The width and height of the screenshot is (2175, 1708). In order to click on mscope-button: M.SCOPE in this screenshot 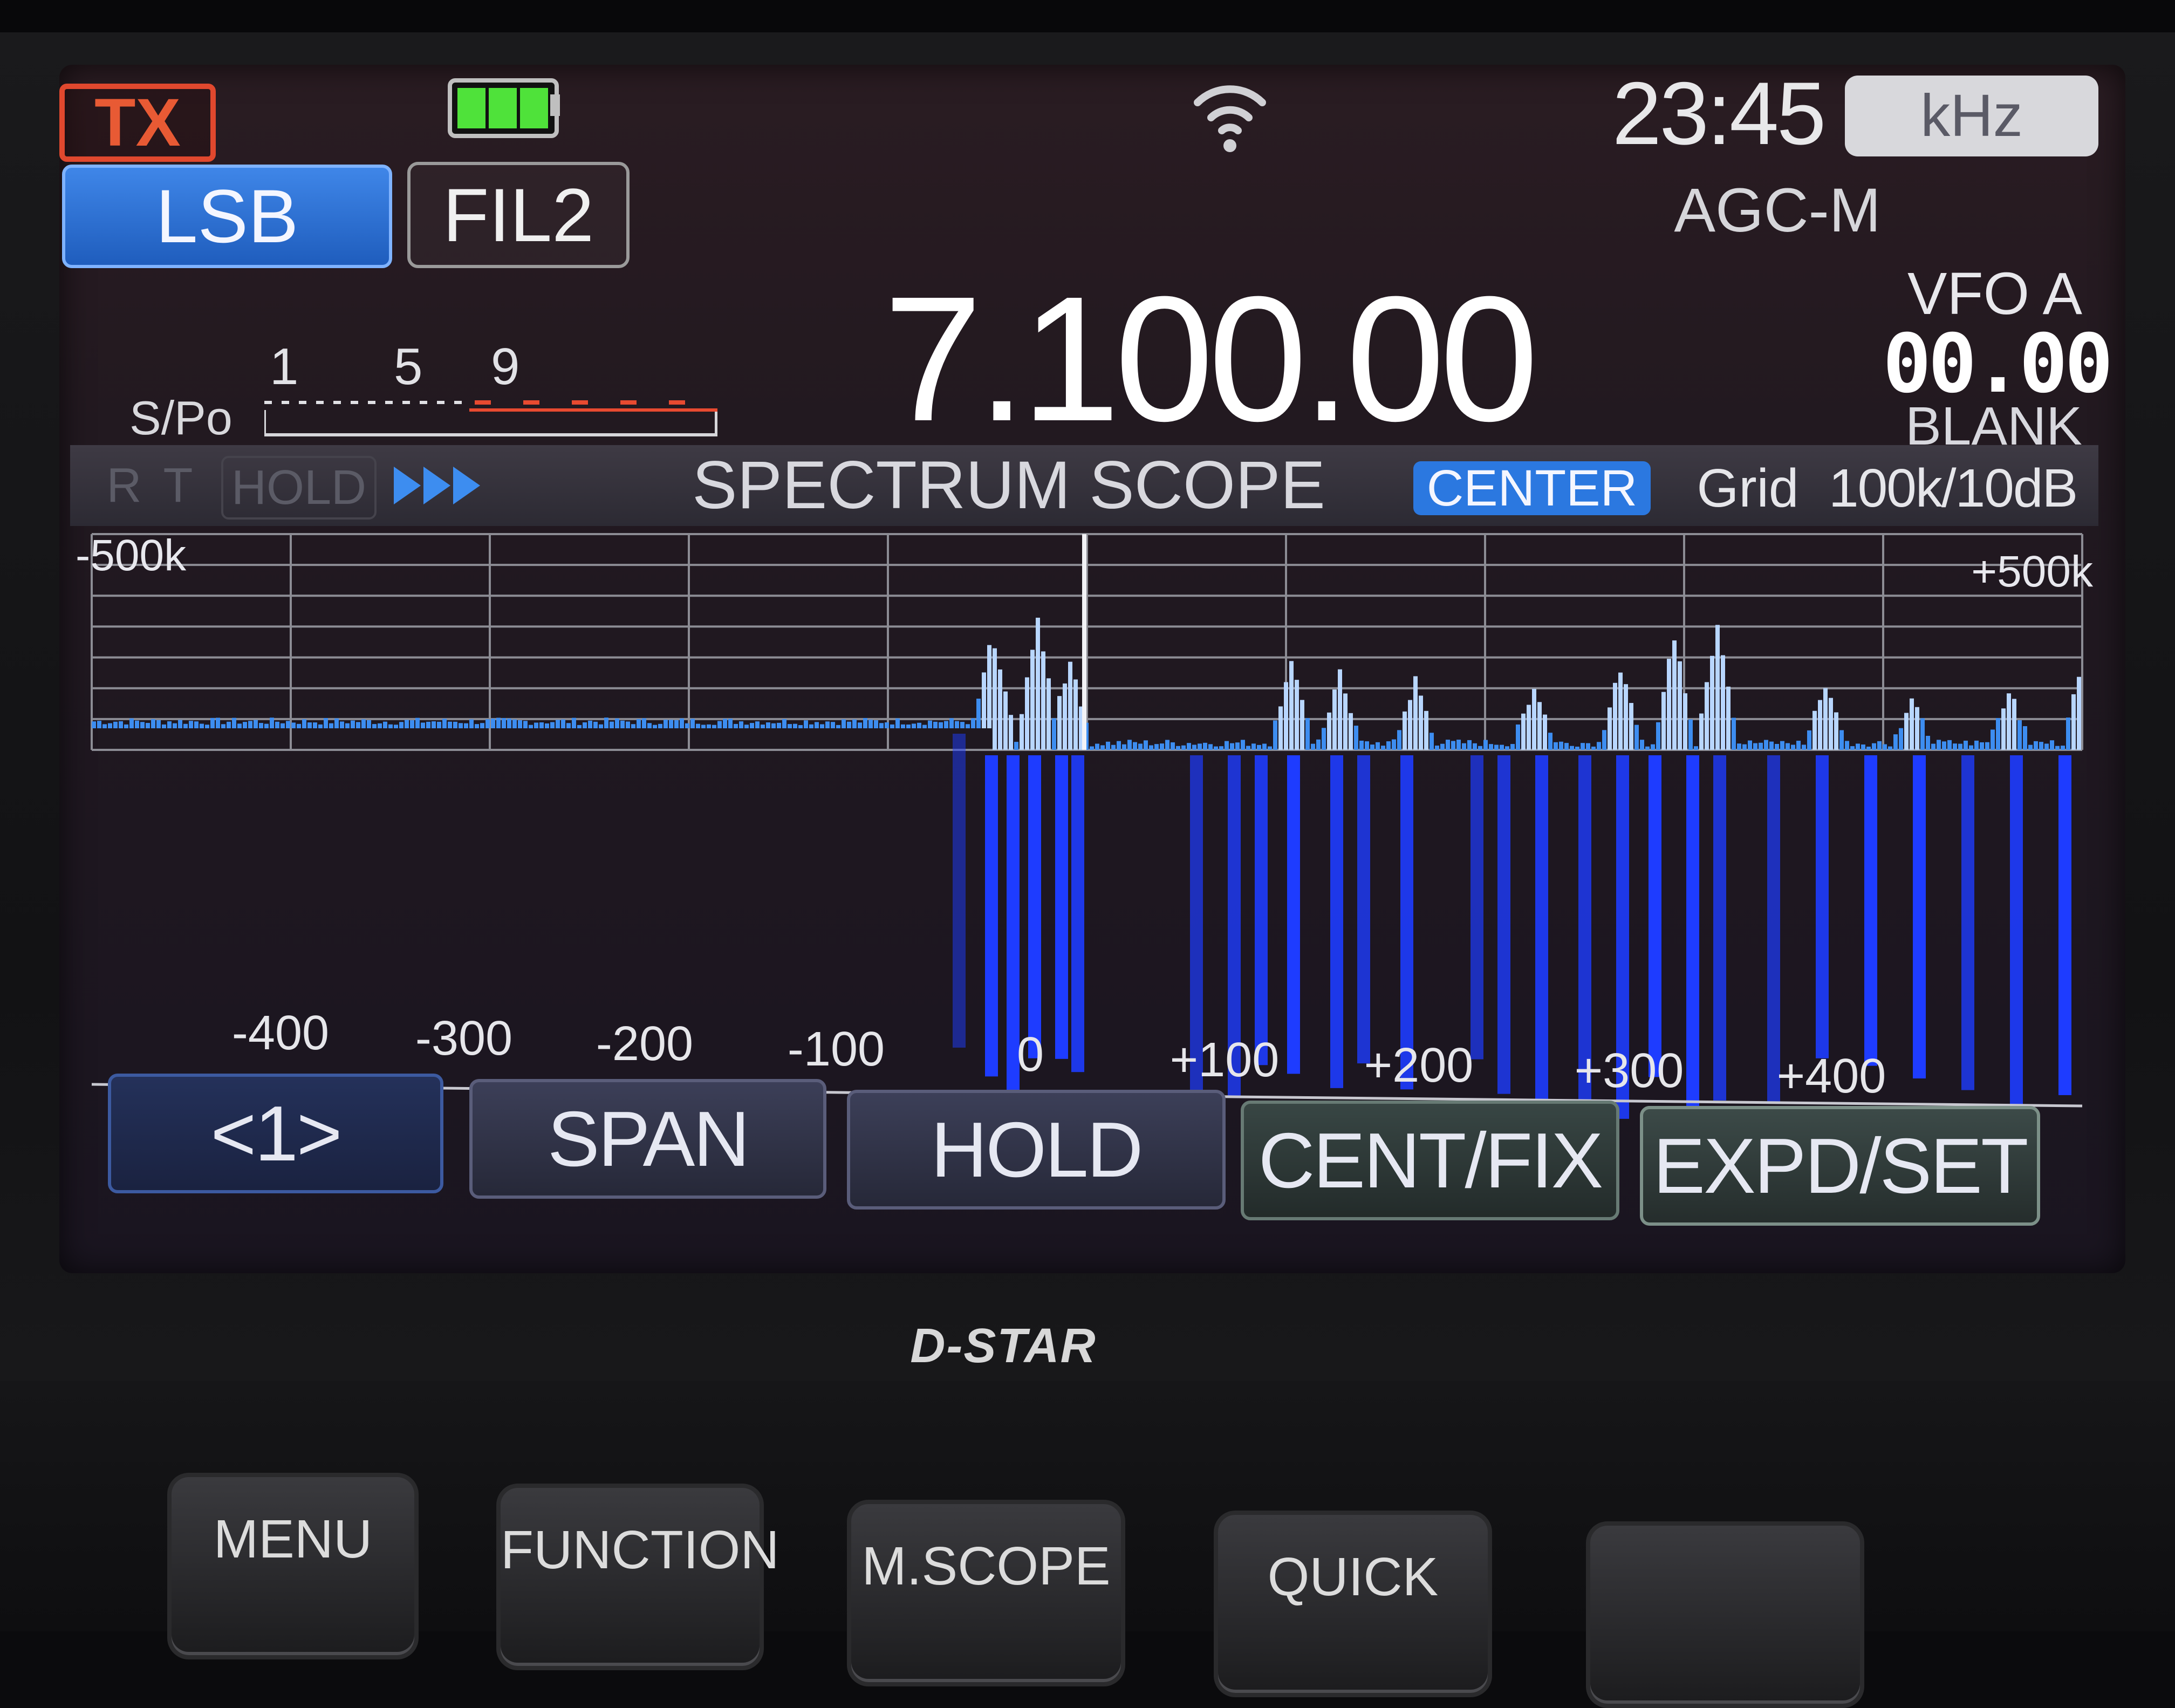, I will do `click(986, 1593)`.